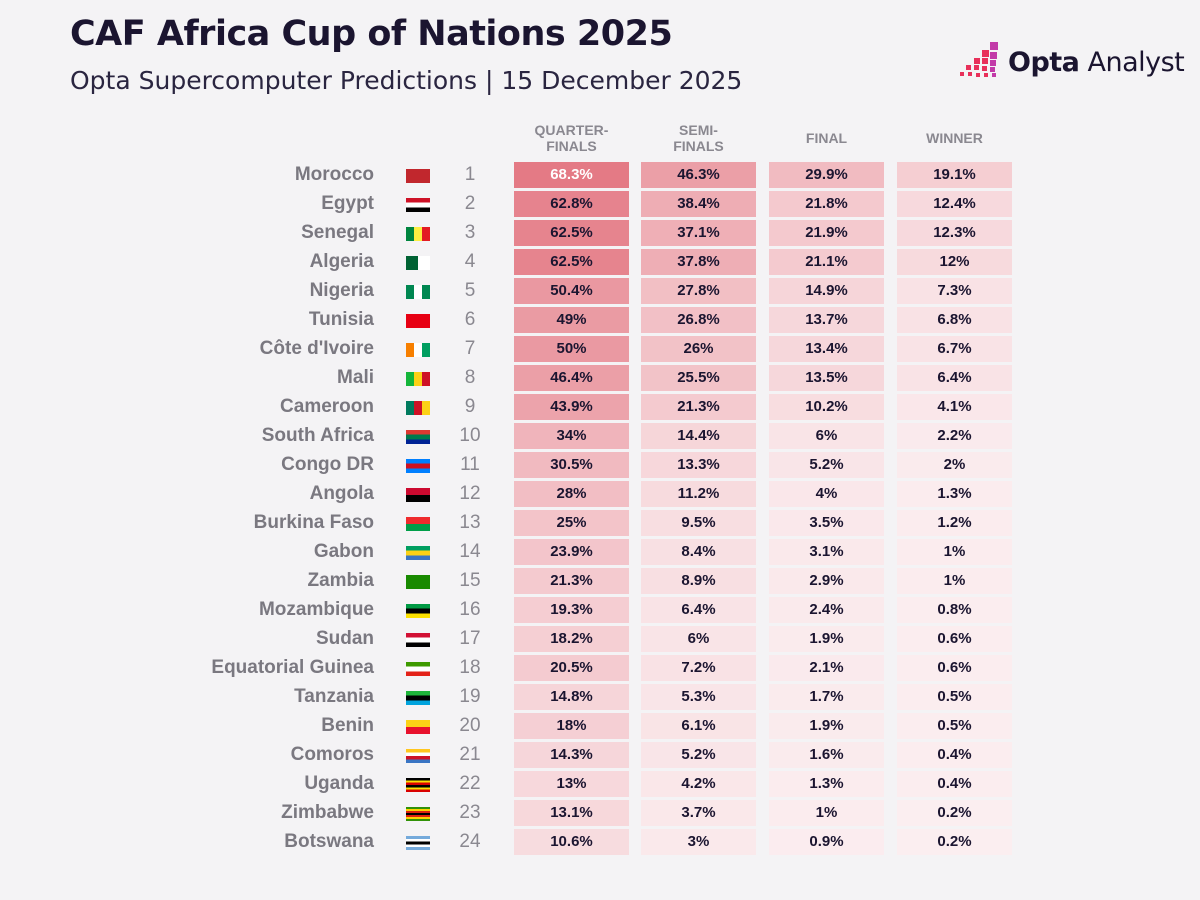 Image resolution: width=1200 pixels, height=900 pixels. I want to click on rank: 4, so click(470, 261).